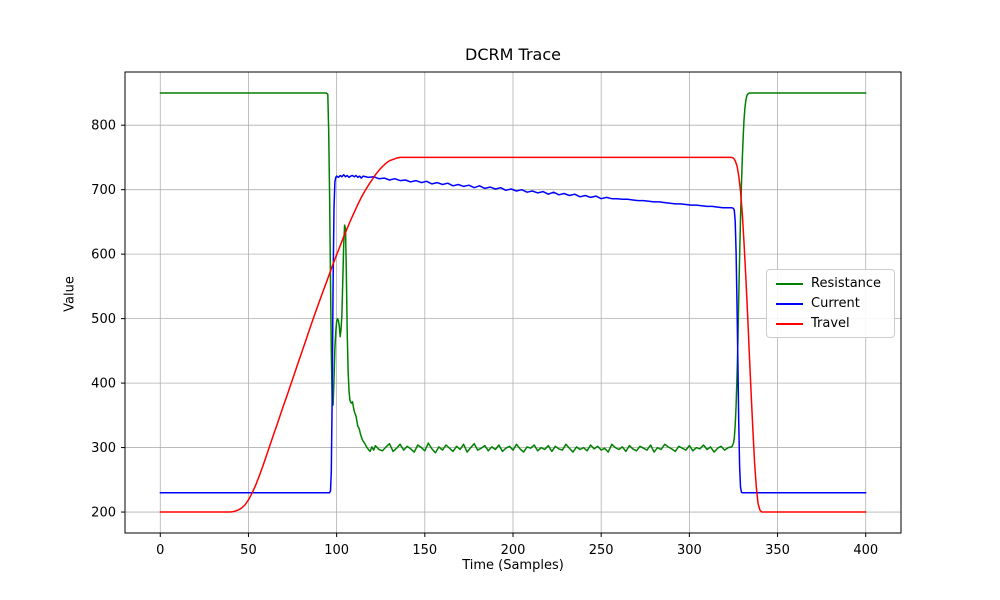 This screenshot has width=1000, height=600. What do you see at coordinates (830, 323) in the screenshot?
I see `legend-label-travel: Travel` at bounding box center [830, 323].